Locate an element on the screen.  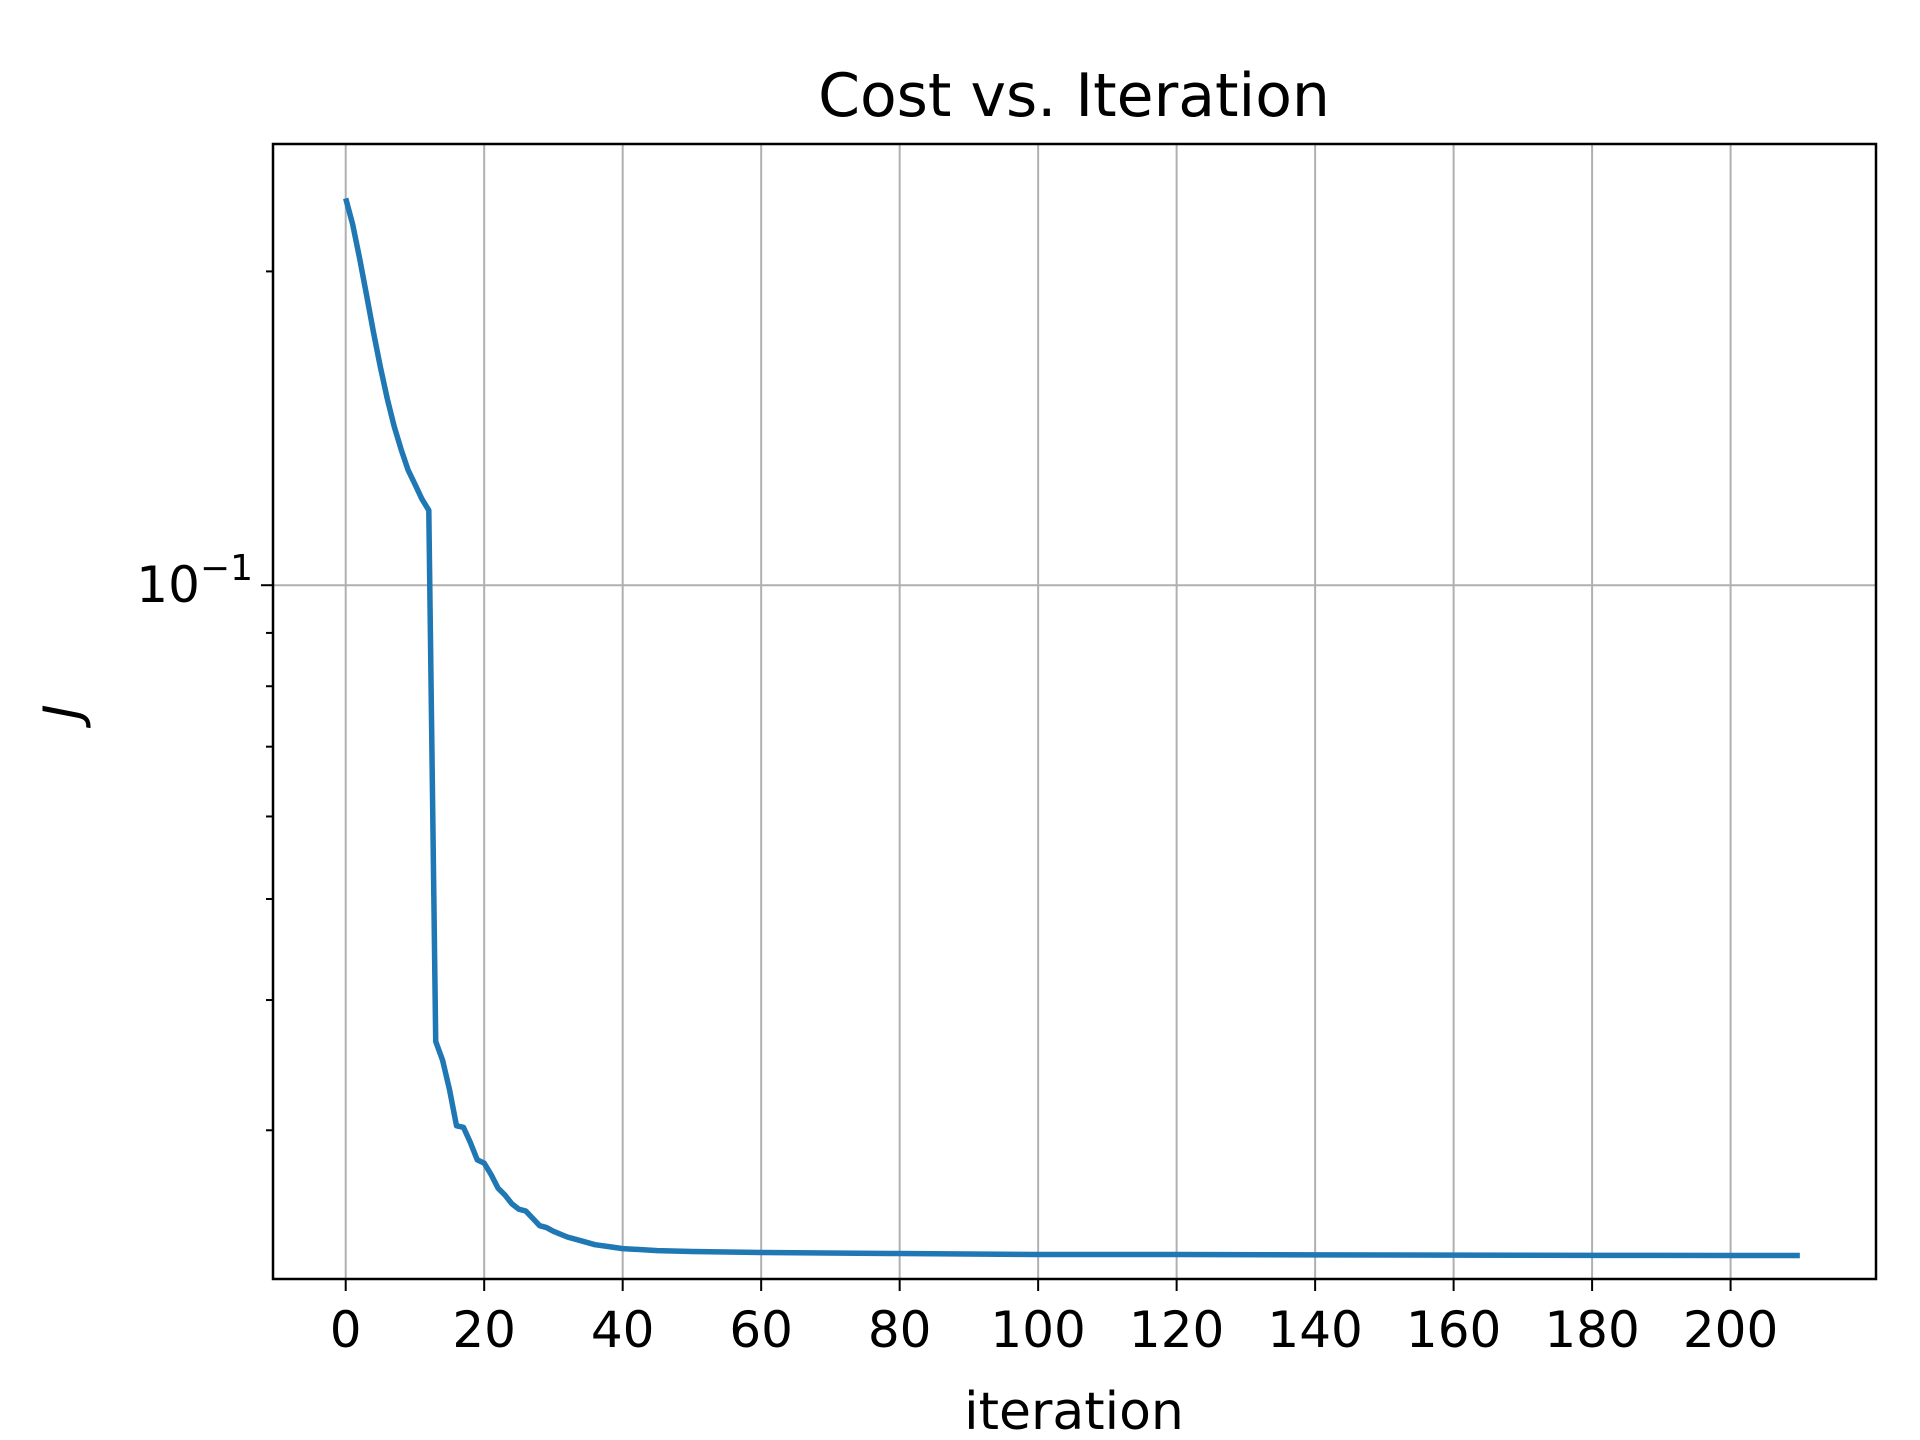
x-tick-label: 160 is located at coordinates (1453, 1330).